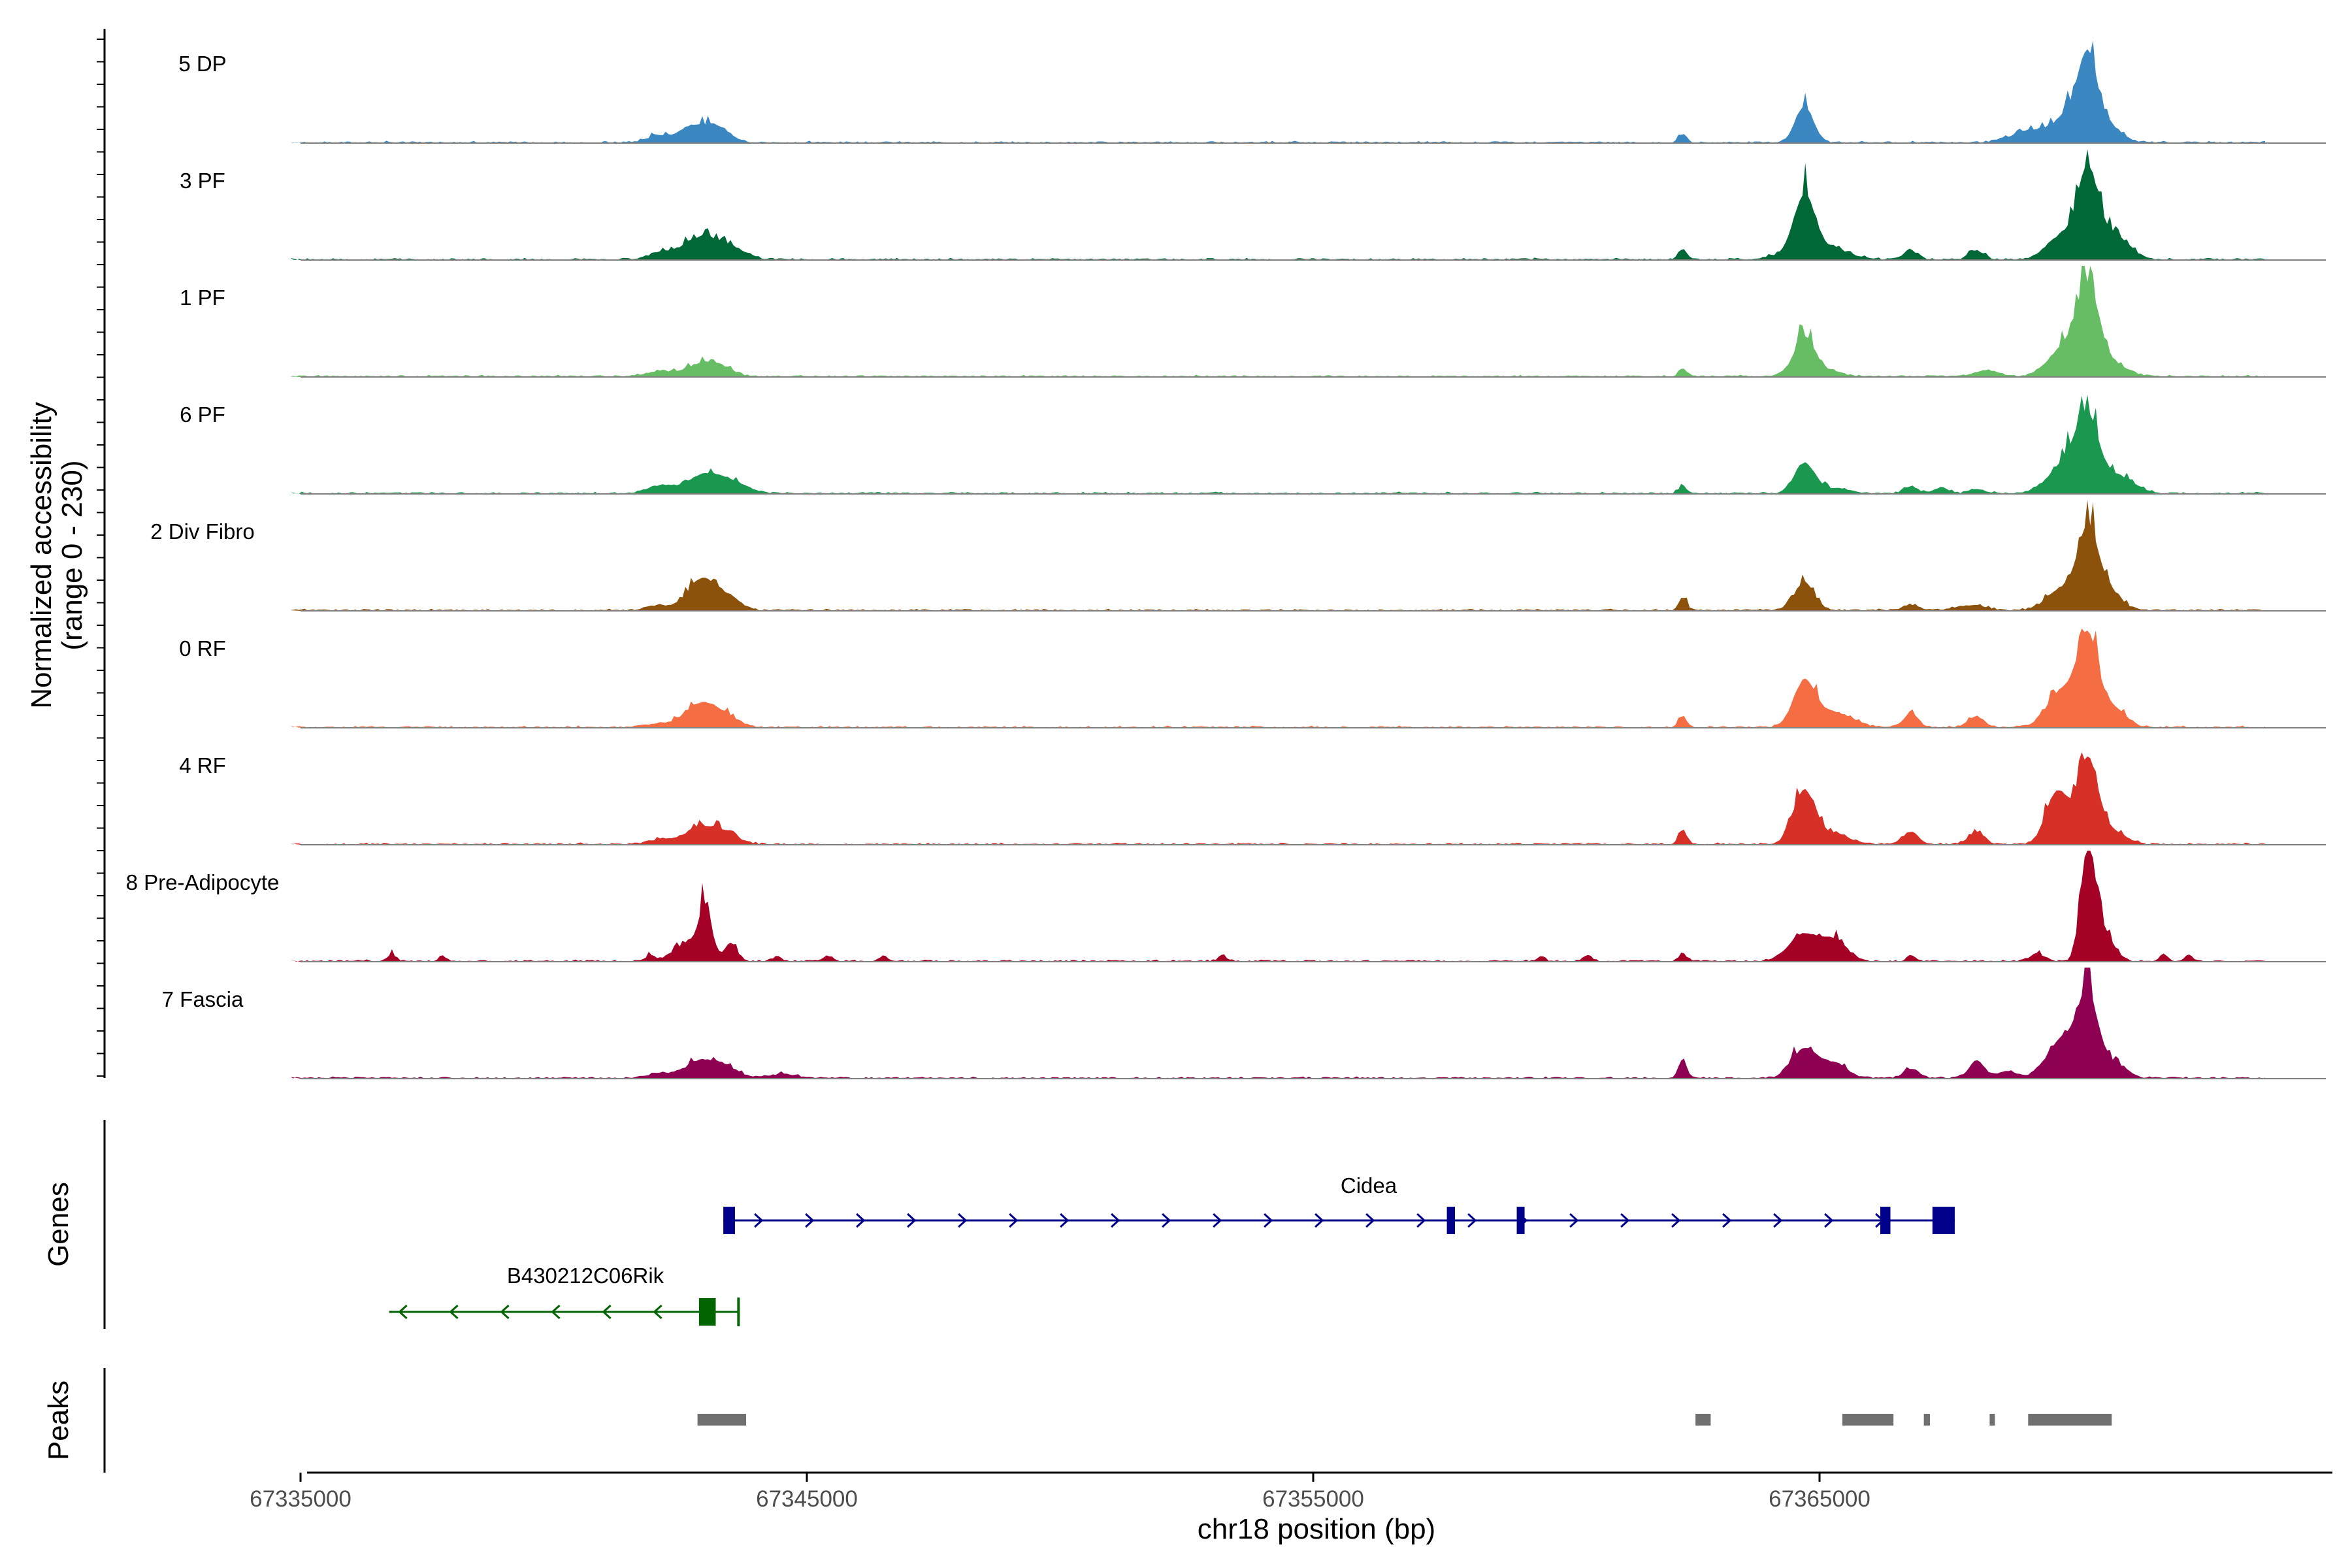 Image resolution: width=2352 pixels, height=1568 pixels. Describe the element at coordinates (72, 555) in the screenshot. I see `y-axis-subtitle: (range 0 - 230)` at that location.